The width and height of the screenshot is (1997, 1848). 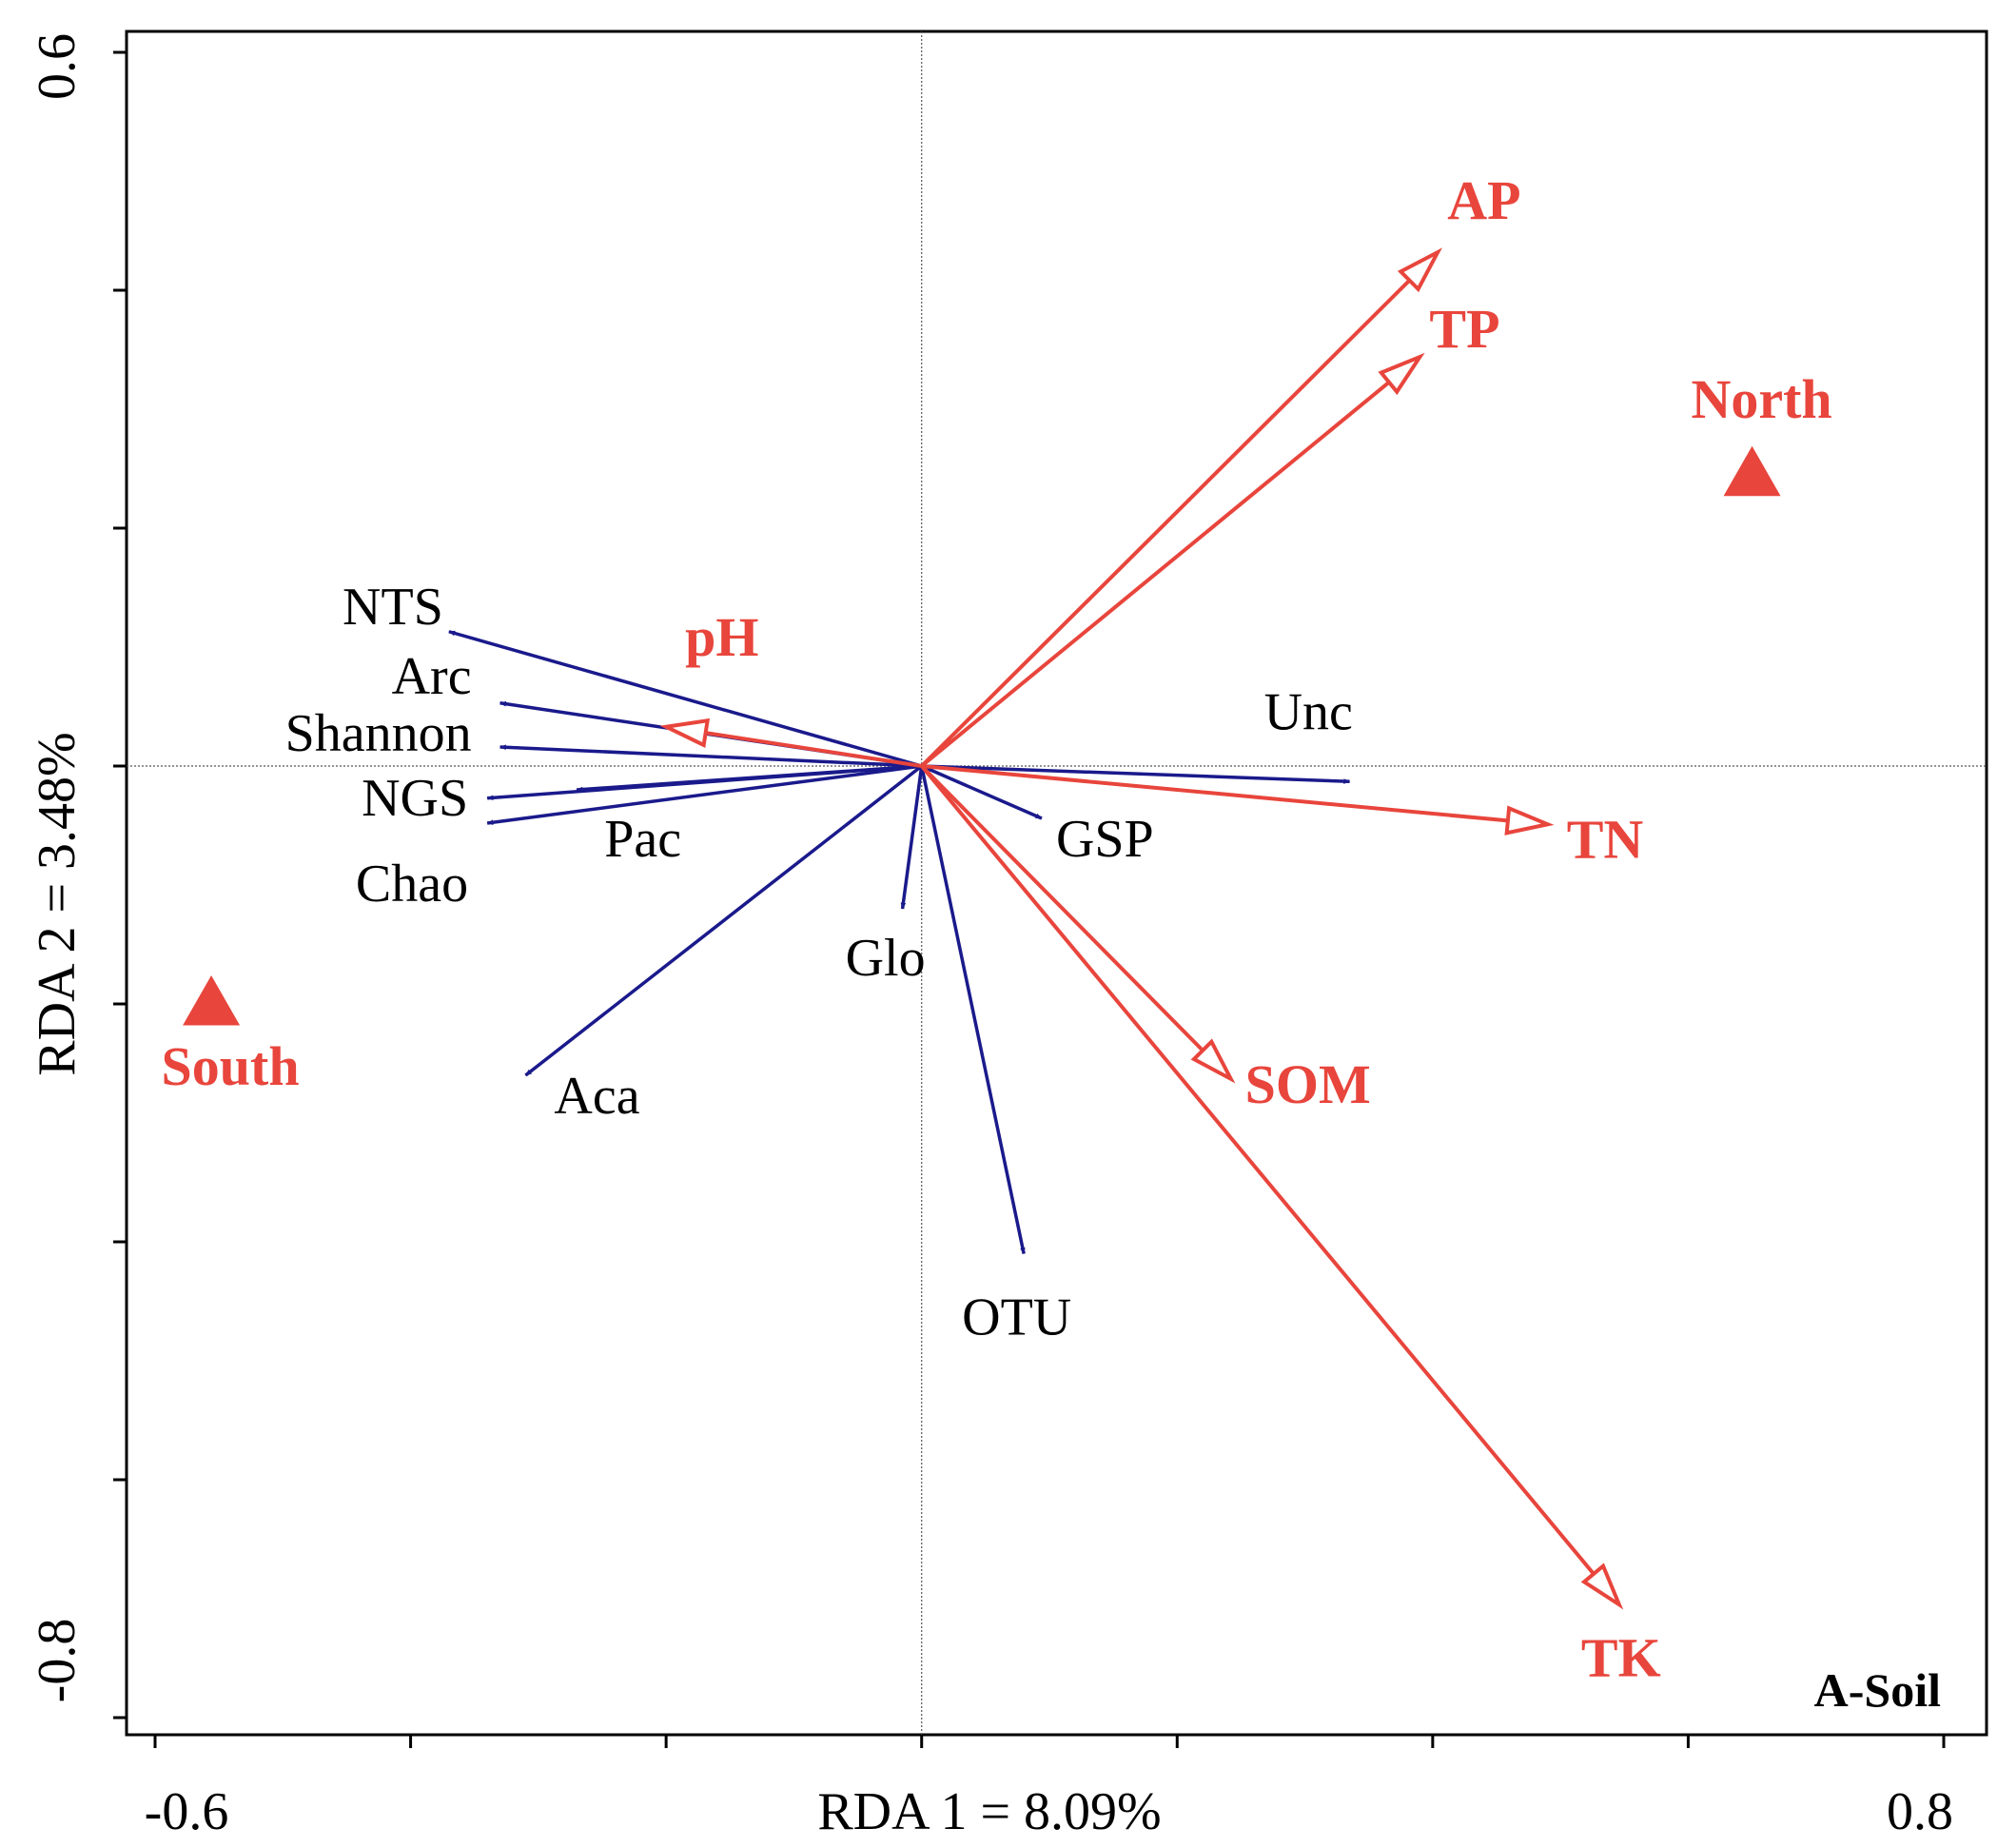 What do you see at coordinates (1105, 839) in the screenshot?
I see `species-label-gsp: GSP` at bounding box center [1105, 839].